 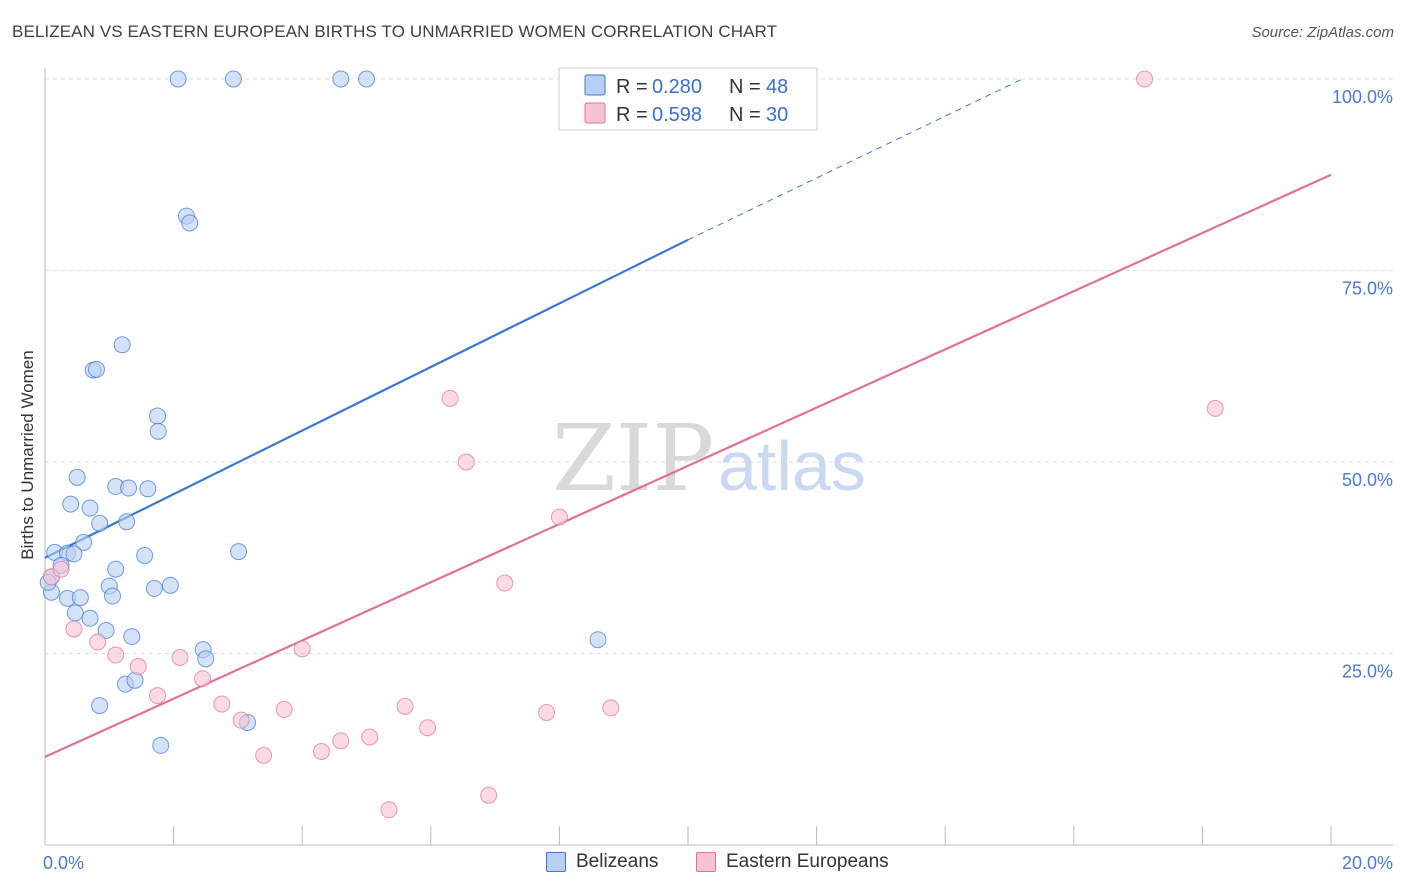 What do you see at coordinates (1362, 97) in the screenshot?
I see `y-tick-label: 100.0%` at bounding box center [1362, 97].